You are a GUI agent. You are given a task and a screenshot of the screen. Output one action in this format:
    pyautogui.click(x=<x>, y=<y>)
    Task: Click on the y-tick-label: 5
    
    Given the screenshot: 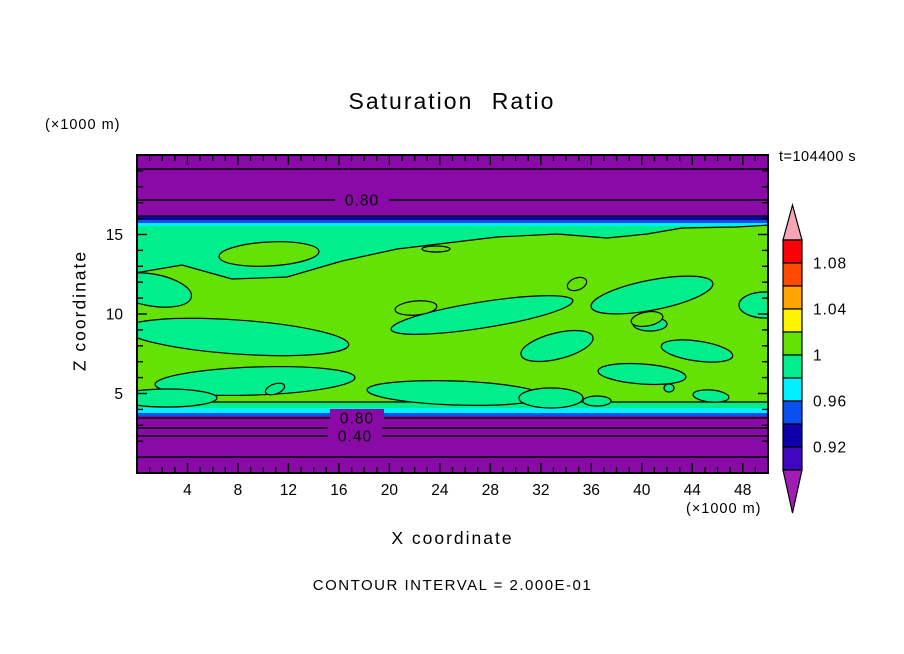 What is the action you would take?
    pyautogui.click(x=118, y=394)
    